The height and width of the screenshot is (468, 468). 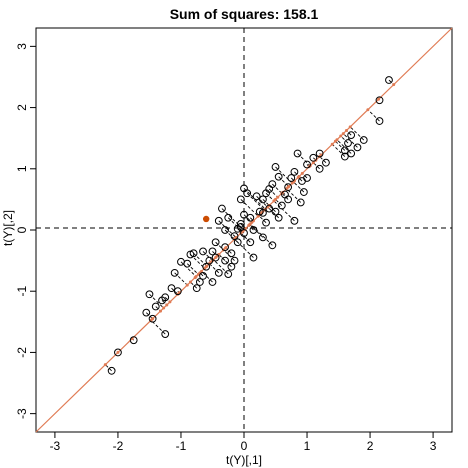 I want to click on chart-title: Sum of squares: 158.1, so click(x=244, y=14).